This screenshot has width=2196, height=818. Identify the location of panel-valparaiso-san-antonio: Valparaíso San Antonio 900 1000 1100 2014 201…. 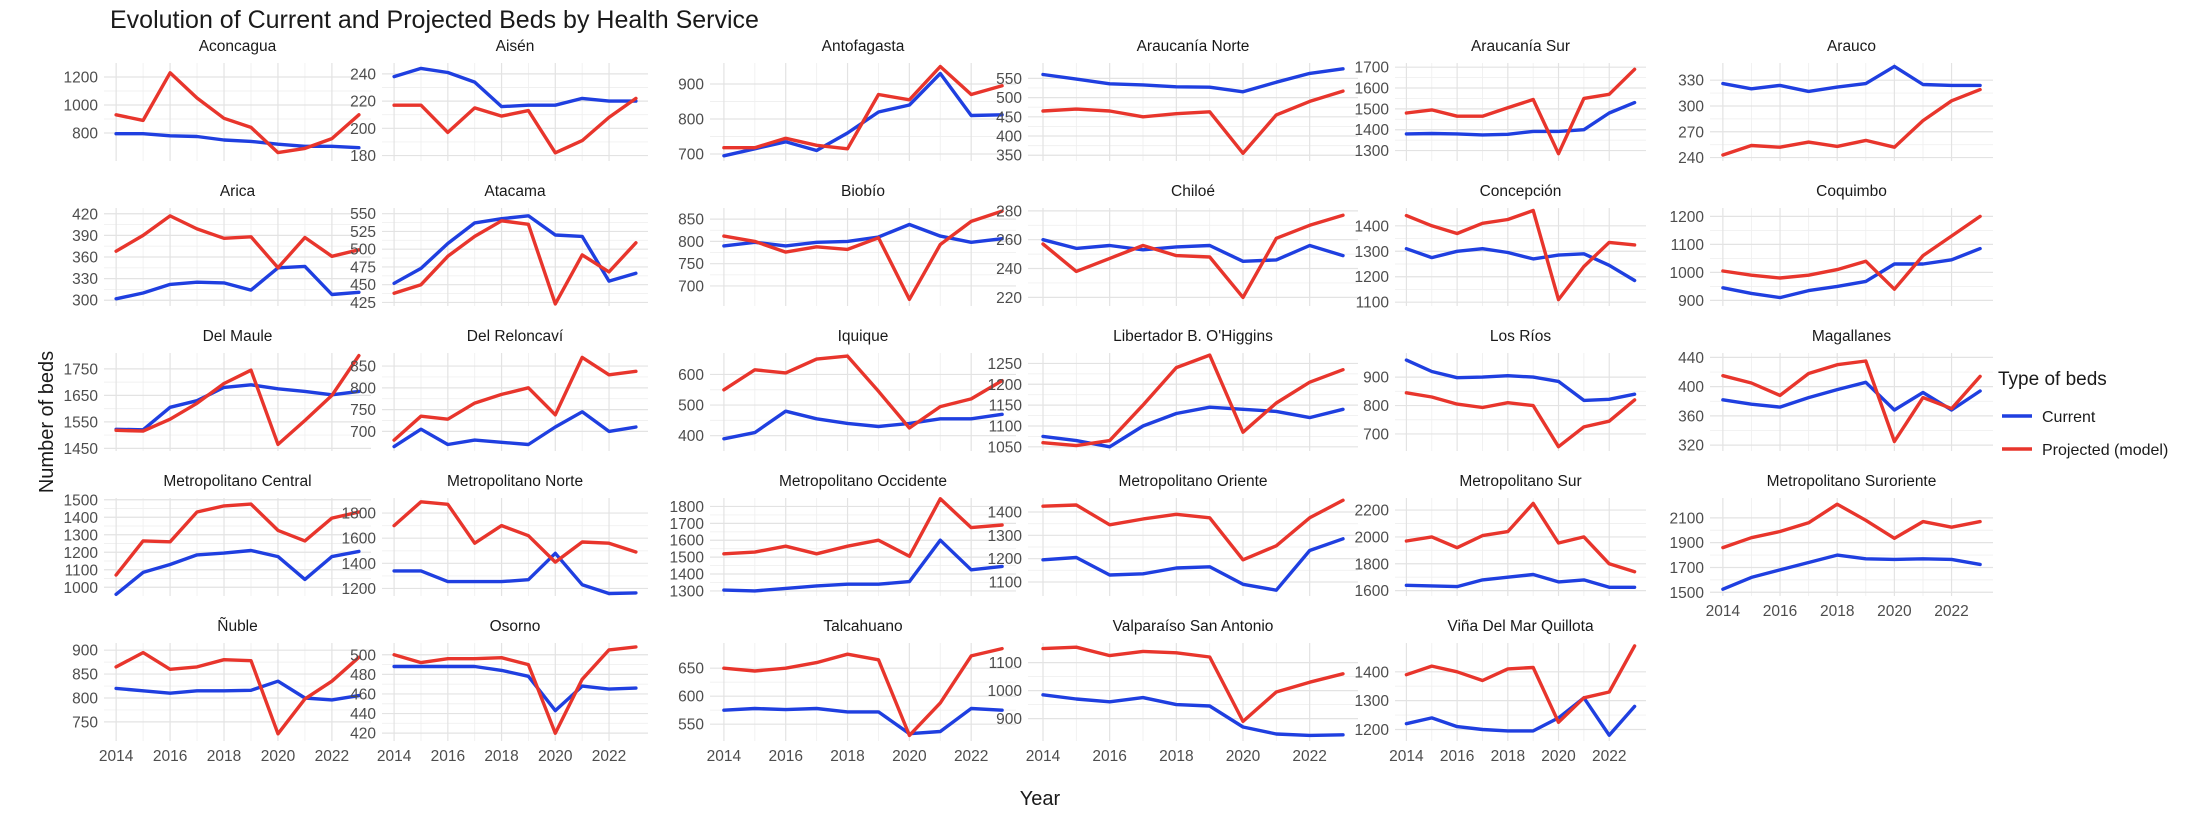
(1173, 691).